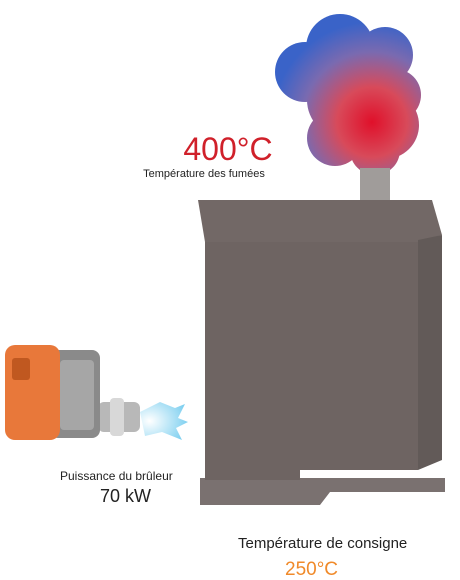 This screenshot has width=460, height=580. What do you see at coordinates (348, 94) in the screenshot?
I see `smoke` at bounding box center [348, 94].